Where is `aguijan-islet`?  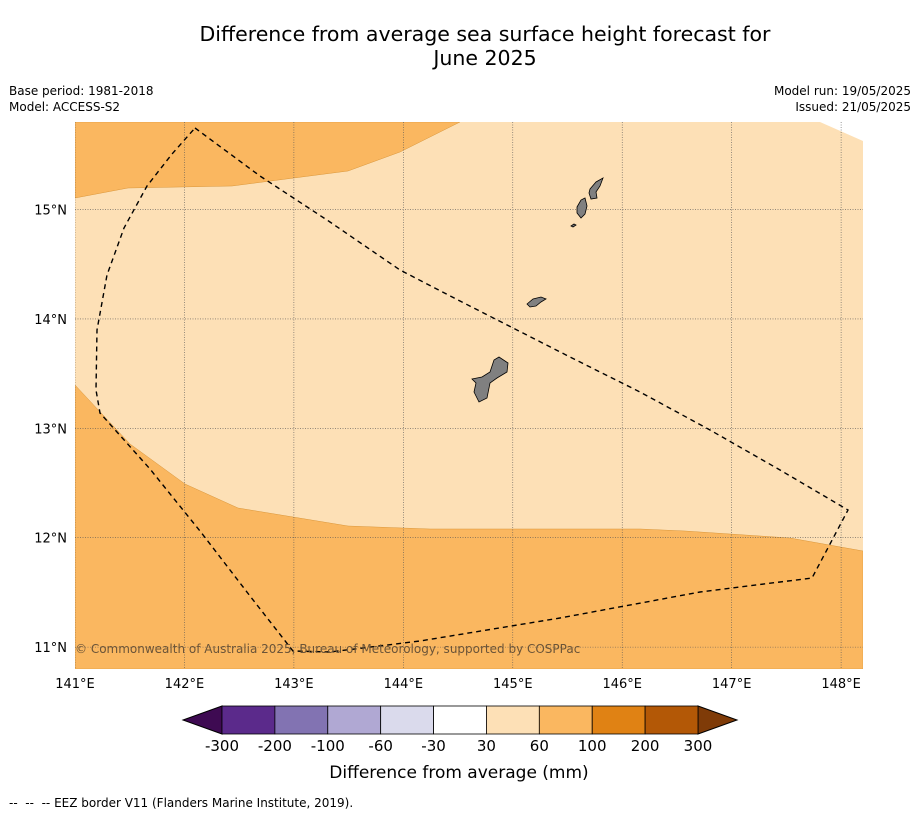
aguijan-islet is located at coordinates (573, 225).